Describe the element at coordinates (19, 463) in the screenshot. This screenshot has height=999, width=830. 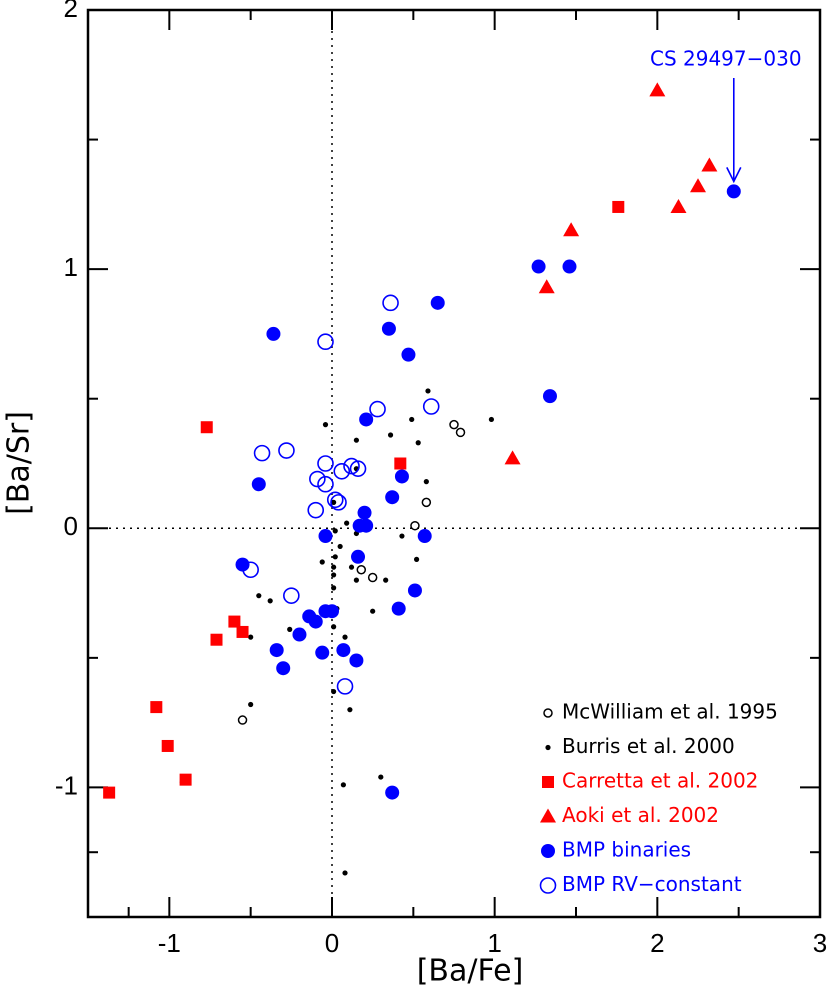
I see `y-axis-label: [Ba/Sr]` at that location.